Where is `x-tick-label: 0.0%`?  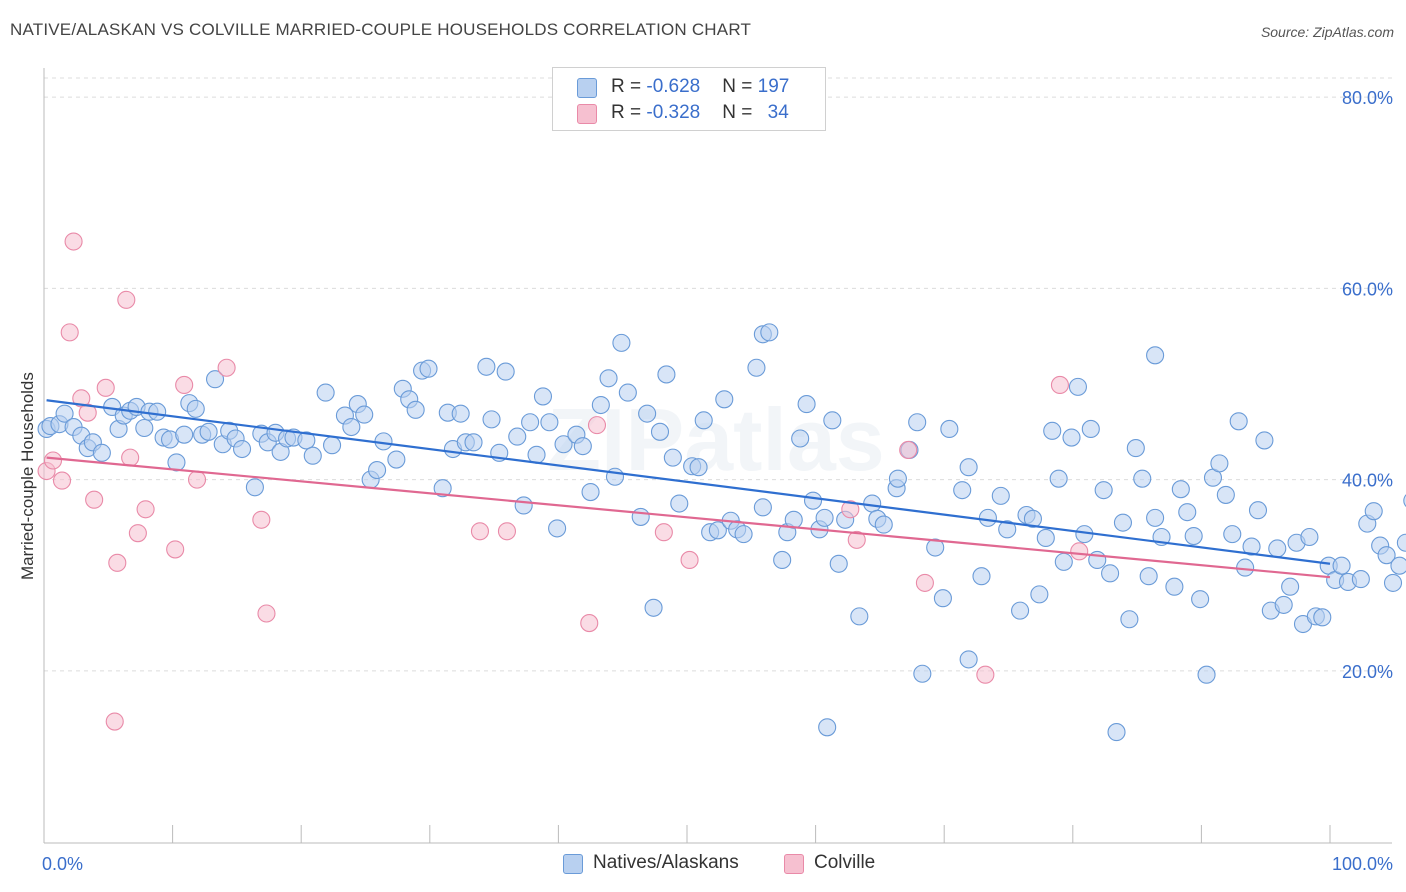 x-tick-label: 0.0% is located at coordinates (62, 864).